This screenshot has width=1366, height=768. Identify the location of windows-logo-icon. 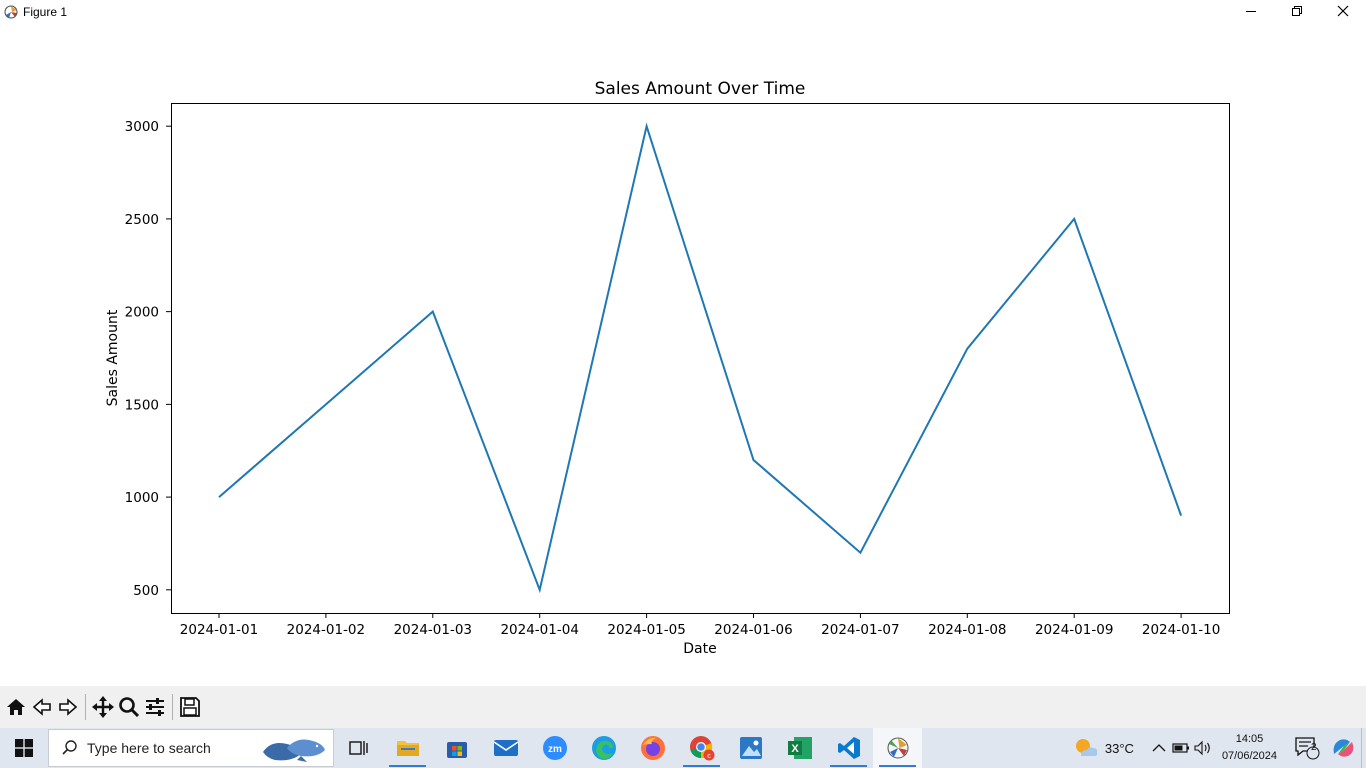
(24, 748).